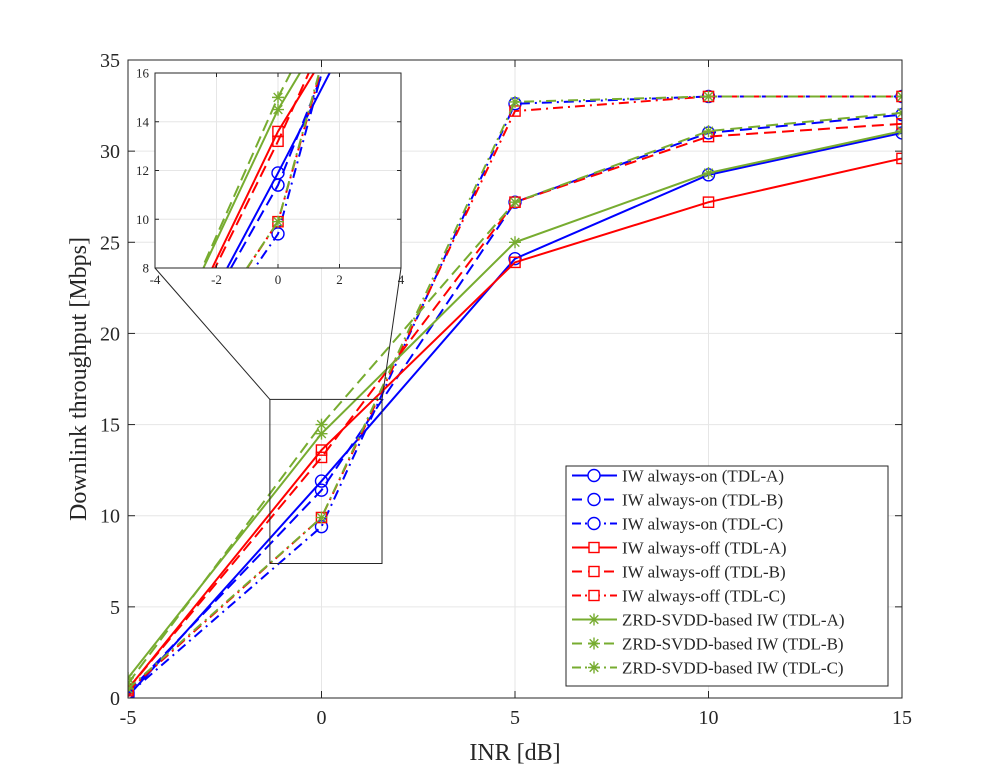 The height and width of the screenshot is (784, 997). Describe the element at coordinates (391, 333) in the screenshot. I see `zoom-connector-right` at that location.